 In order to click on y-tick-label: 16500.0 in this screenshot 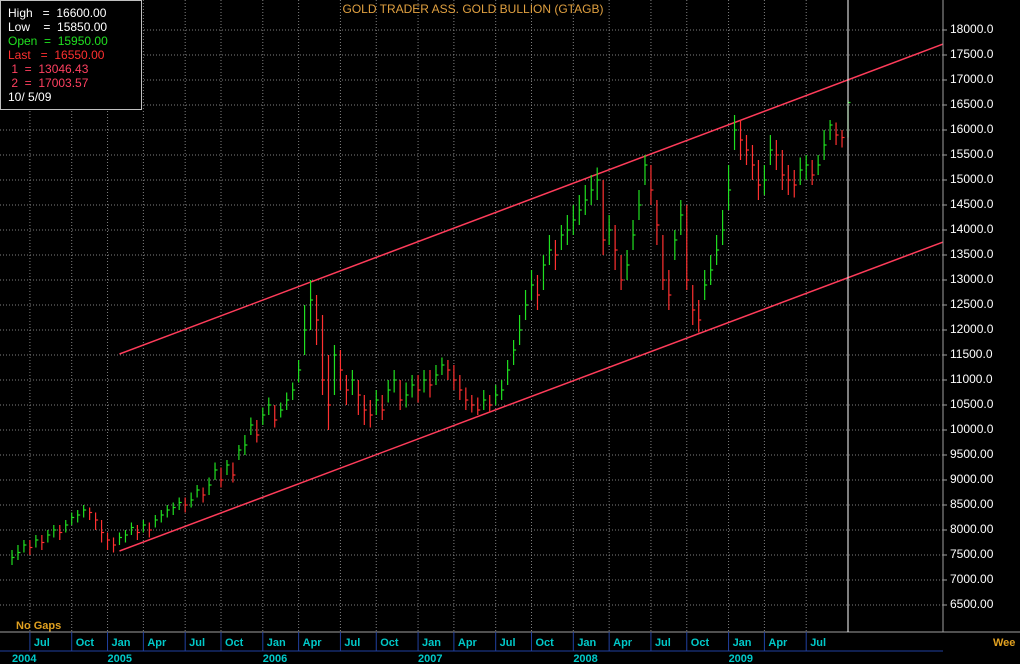, I will do `click(972, 104)`.